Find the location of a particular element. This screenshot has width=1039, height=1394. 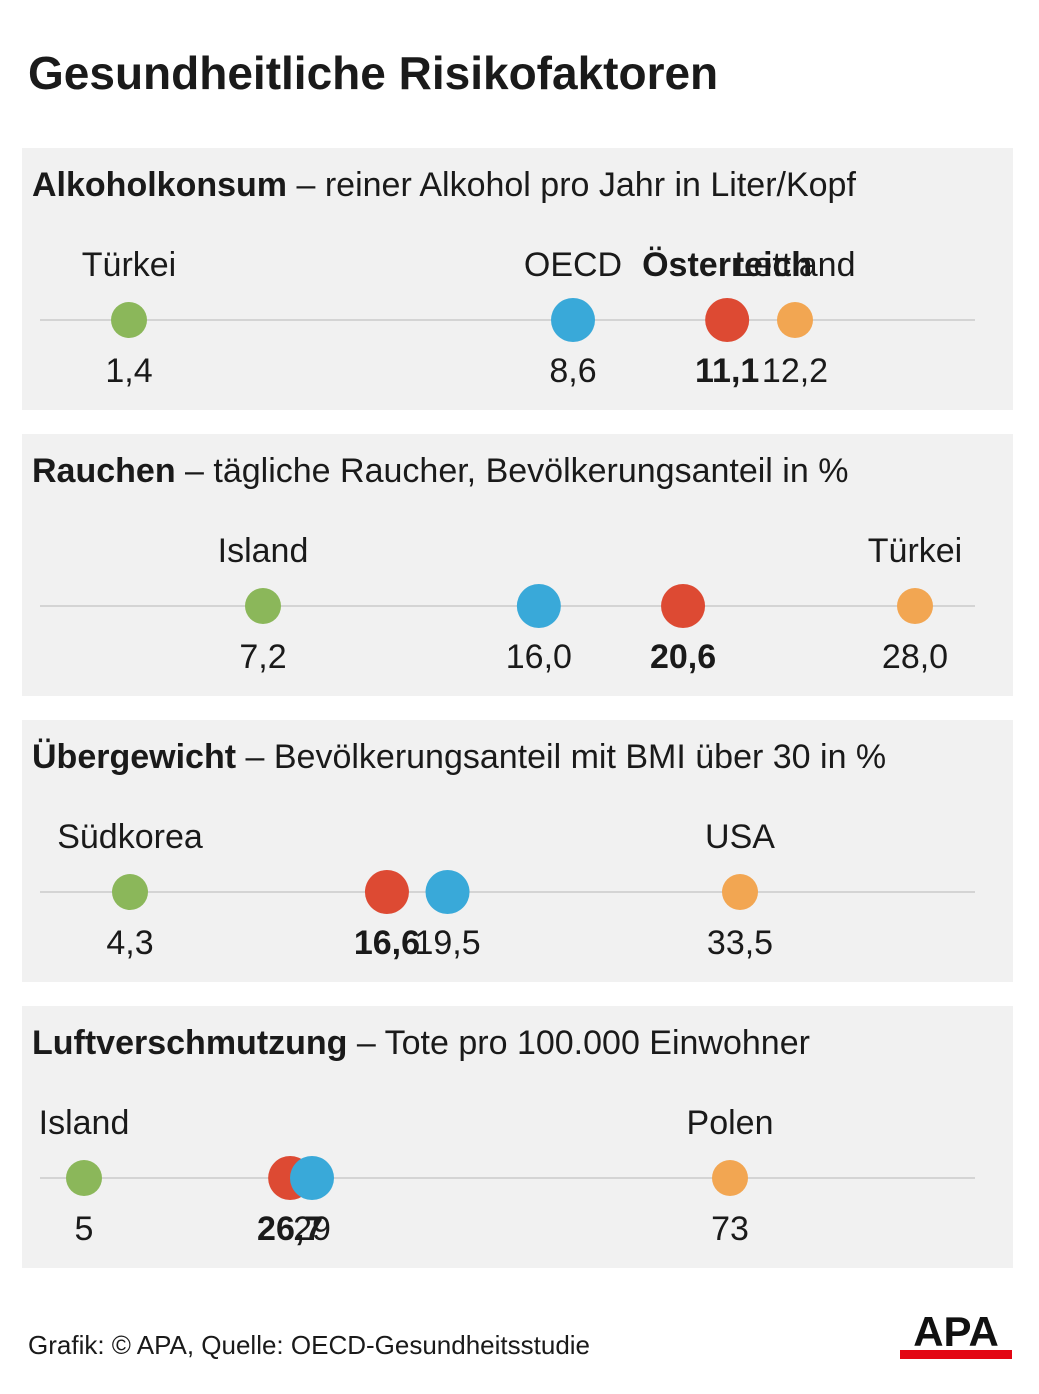

value-label-max: 73 is located at coordinates (730, 1229).